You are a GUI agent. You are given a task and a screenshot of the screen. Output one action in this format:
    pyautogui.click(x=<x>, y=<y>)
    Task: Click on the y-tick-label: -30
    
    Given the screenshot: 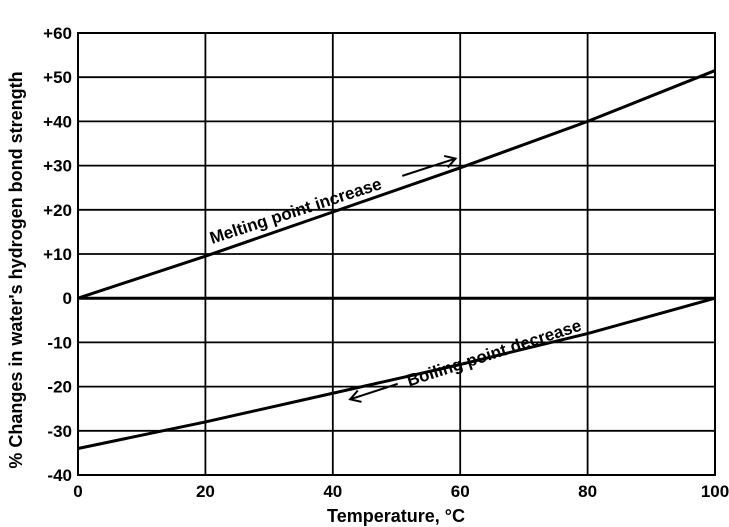 What is the action you would take?
    pyautogui.click(x=59, y=431)
    